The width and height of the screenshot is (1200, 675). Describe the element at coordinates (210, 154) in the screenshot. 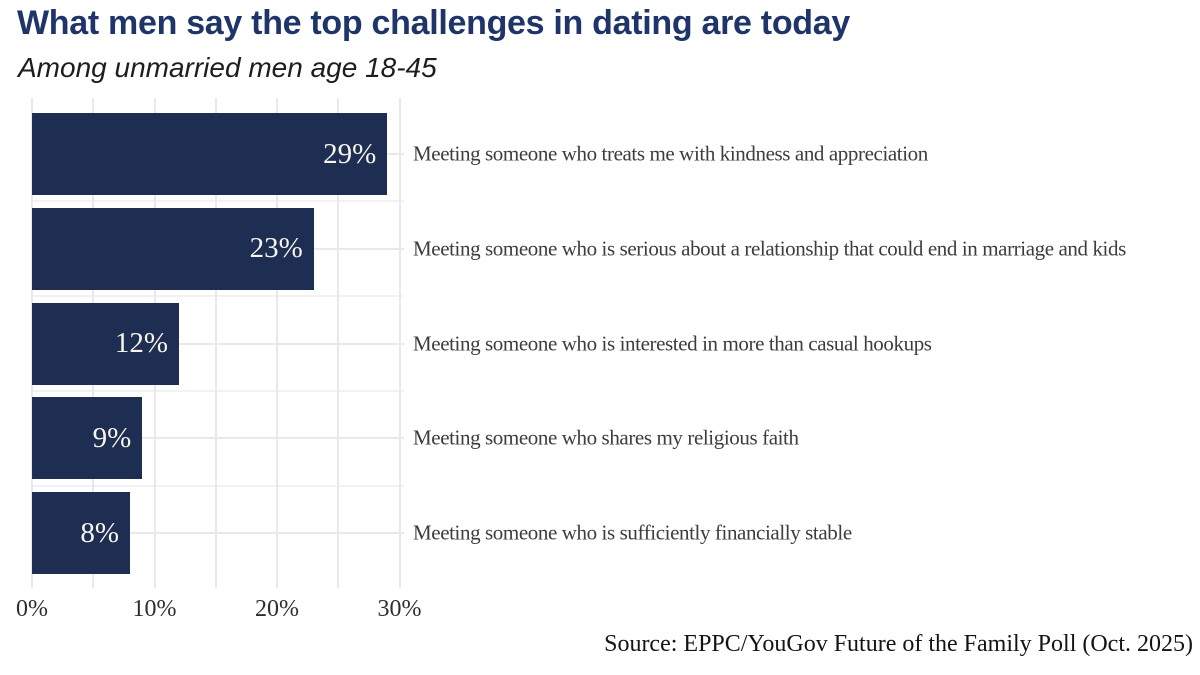

I see `bar: 29%` at that location.